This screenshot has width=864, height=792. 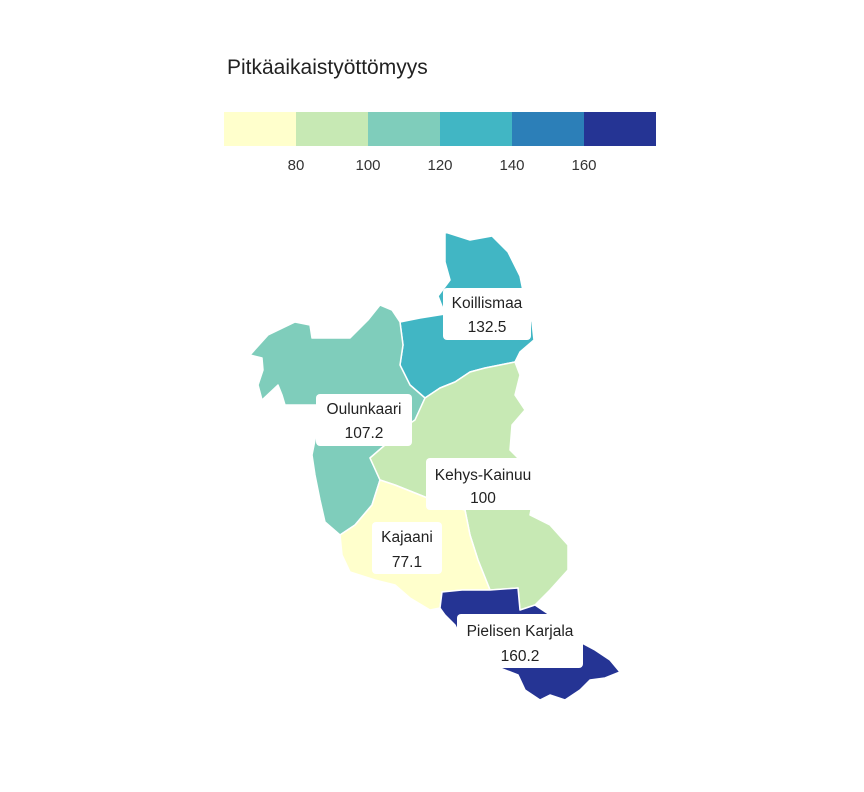 I want to click on region-value: 132.5, so click(x=487, y=327).